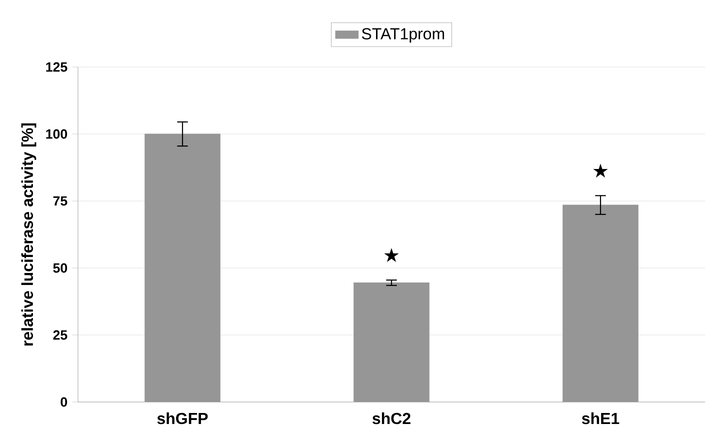  I want to click on y-tick-label: 125, so click(57, 67).